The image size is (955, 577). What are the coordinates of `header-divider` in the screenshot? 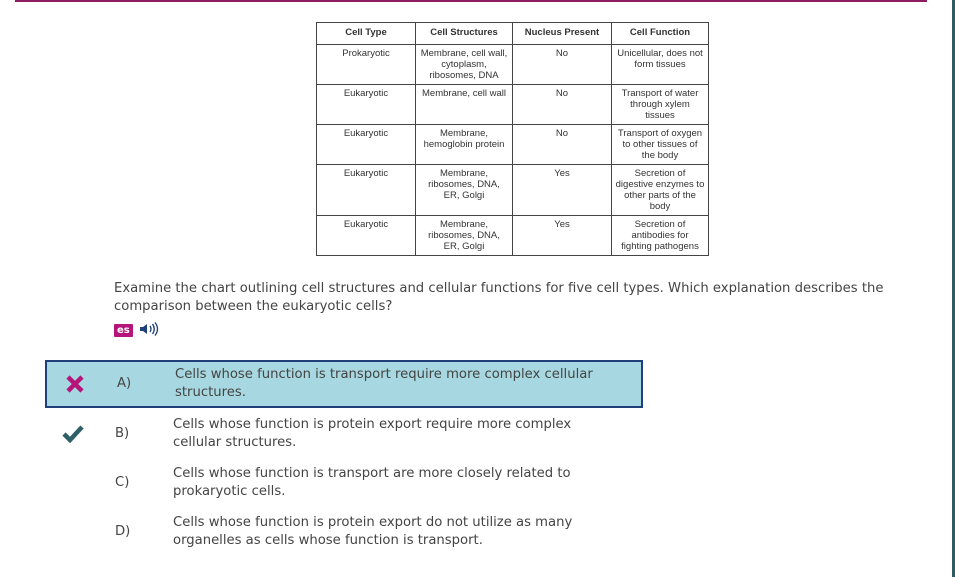 It's located at (471, 1).